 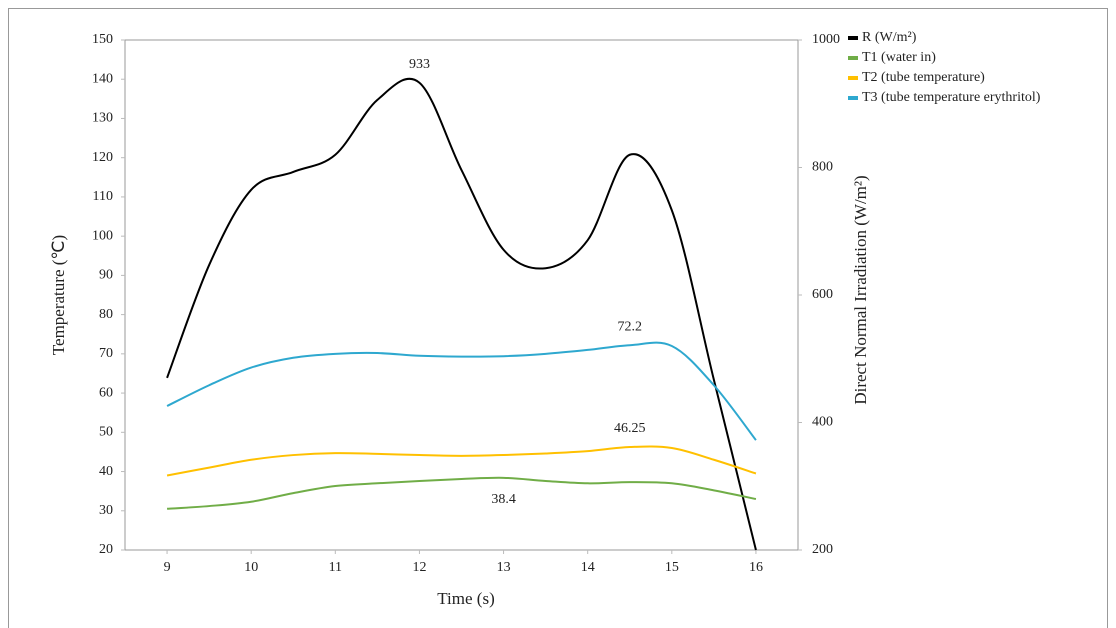 What do you see at coordinates (419, 567) in the screenshot?
I see `x-tick-label: 12` at bounding box center [419, 567].